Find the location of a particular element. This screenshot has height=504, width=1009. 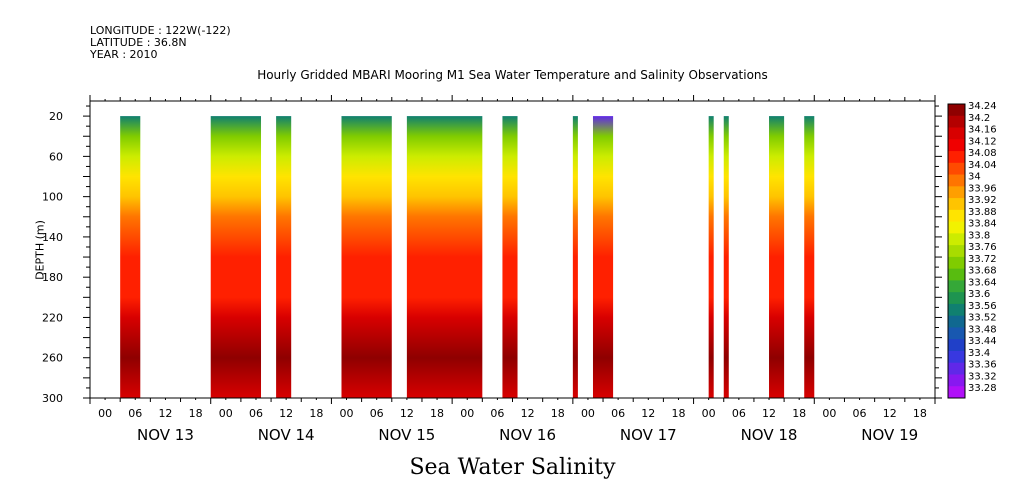

colorbar-label: 33.8 is located at coordinates (979, 235).